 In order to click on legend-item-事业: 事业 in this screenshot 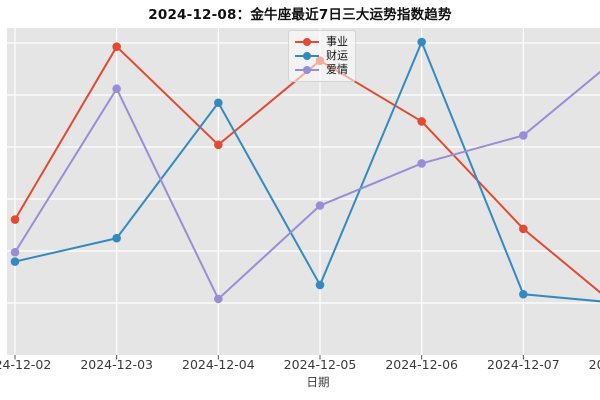, I will do `click(321, 42)`.